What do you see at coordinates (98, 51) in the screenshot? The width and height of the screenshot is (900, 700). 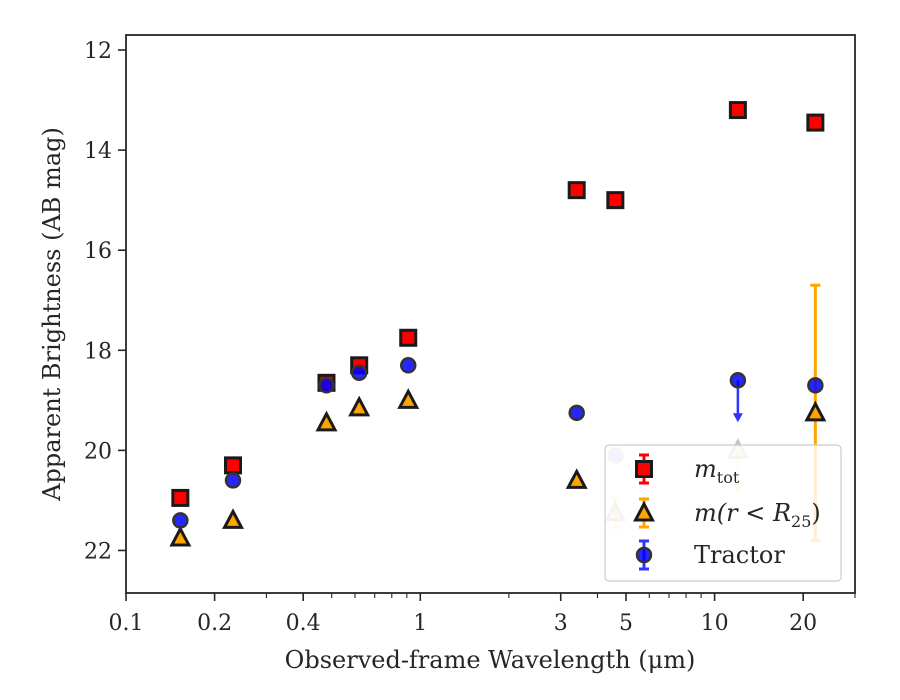 I see `y-tick-label: 12` at bounding box center [98, 51].